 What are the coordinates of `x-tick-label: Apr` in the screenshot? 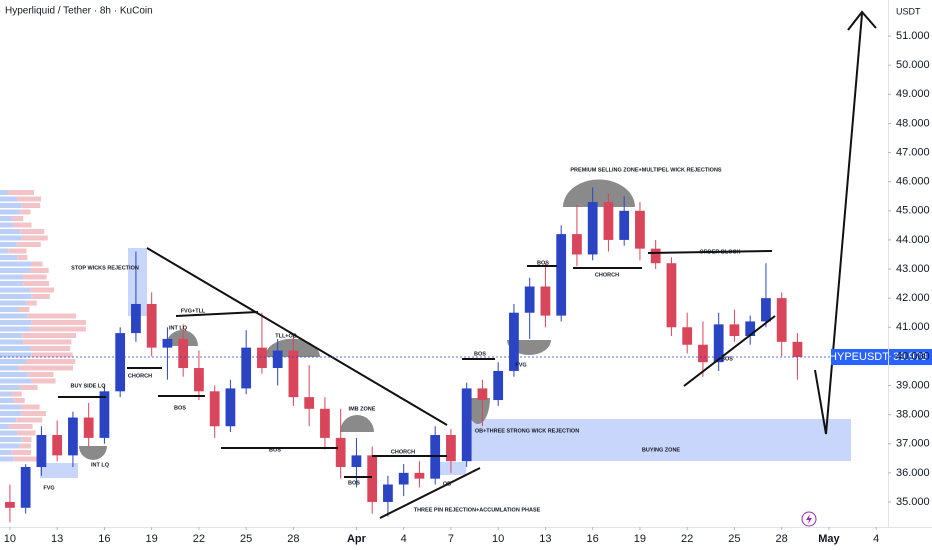 It's located at (357, 539).